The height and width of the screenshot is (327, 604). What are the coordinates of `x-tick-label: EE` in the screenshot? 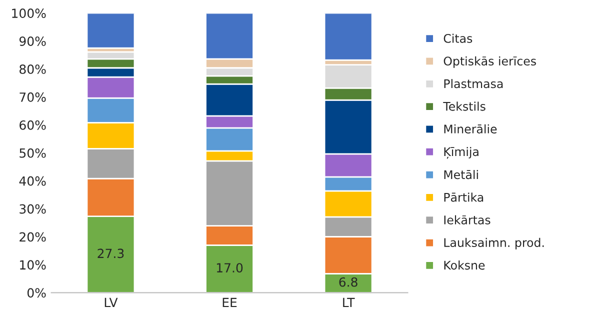 It's located at (229, 303).